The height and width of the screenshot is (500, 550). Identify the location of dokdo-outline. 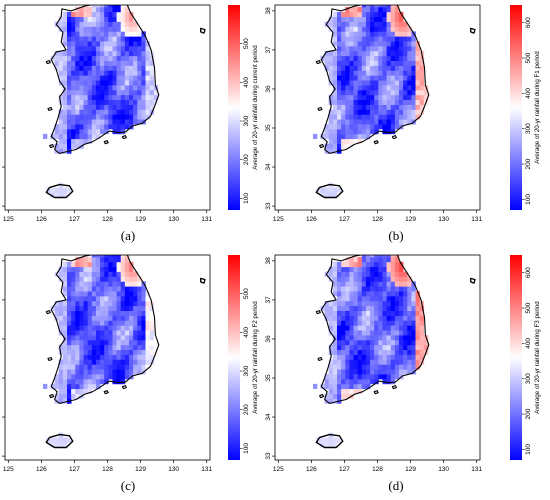
(203, 30).